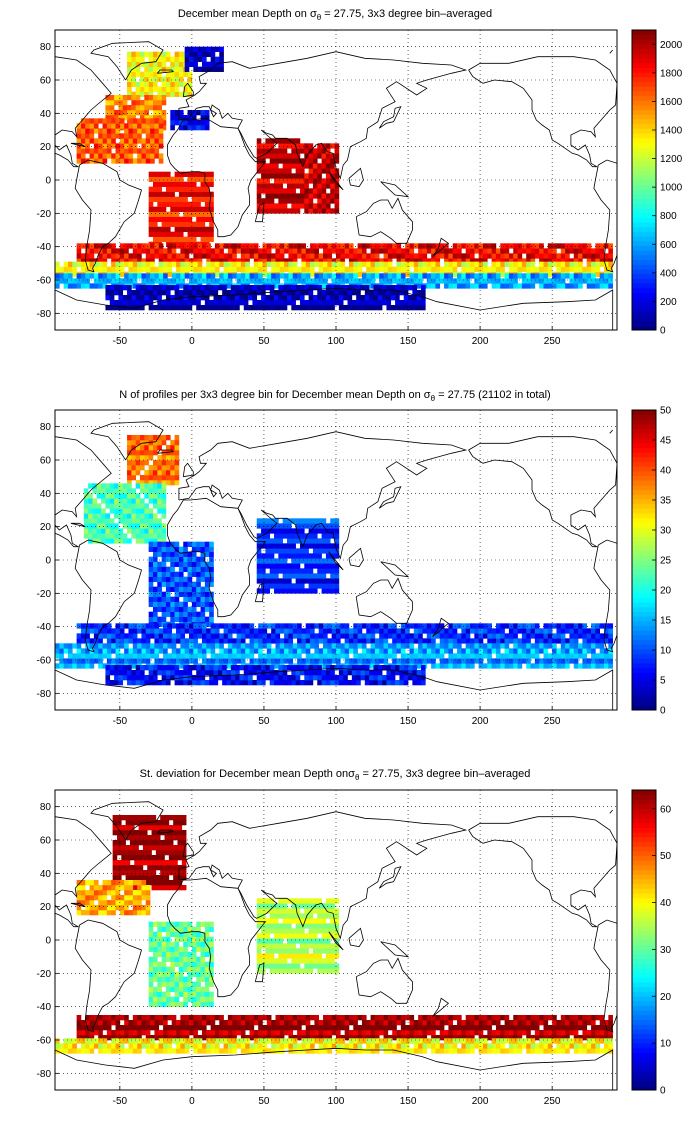 This screenshot has height=1140, width=696. What do you see at coordinates (408, 341) in the screenshot?
I see `x-tick-label: 150` at bounding box center [408, 341].